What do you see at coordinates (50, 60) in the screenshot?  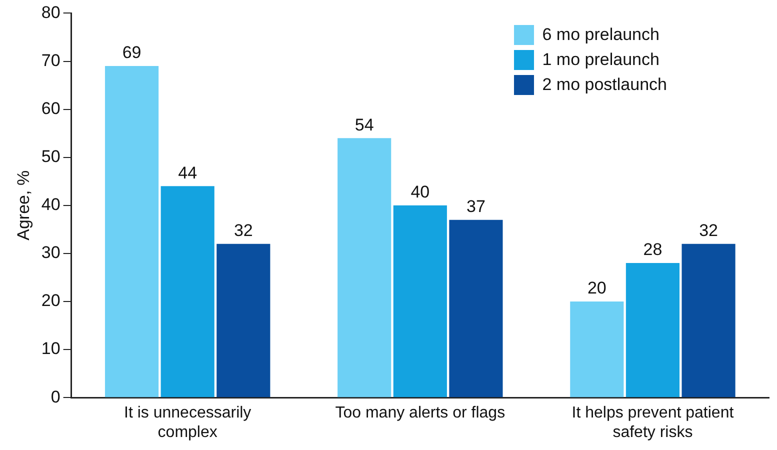 I see `y-tick-label: 70` at bounding box center [50, 60].